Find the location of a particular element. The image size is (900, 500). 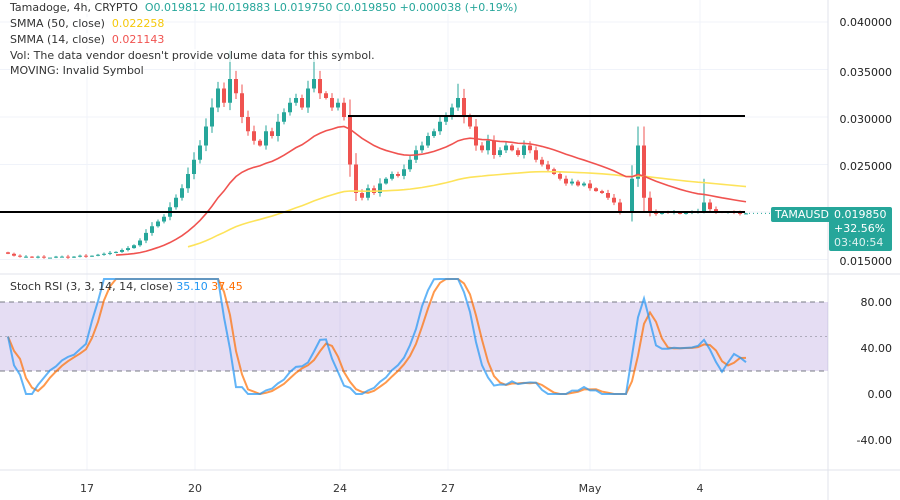

symbol-tag: TAMAUSD is located at coordinates (802, 214).